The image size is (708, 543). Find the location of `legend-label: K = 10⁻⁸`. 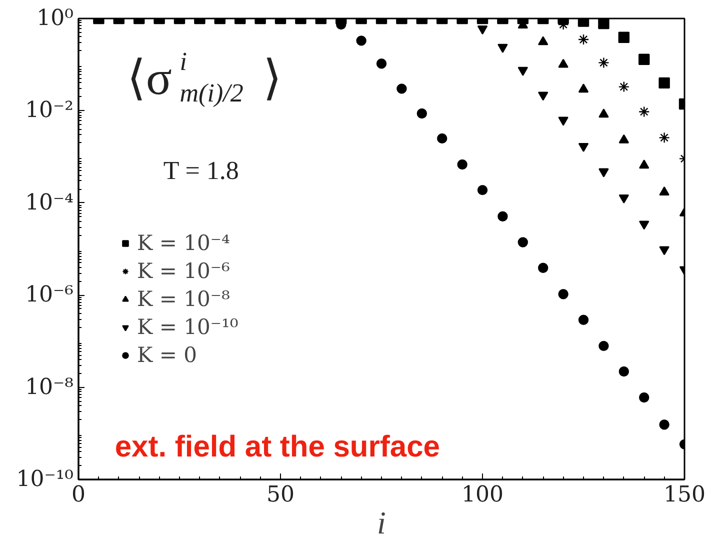

legend-label: K = 10⁻⁸ is located at coordinates (183, 299).